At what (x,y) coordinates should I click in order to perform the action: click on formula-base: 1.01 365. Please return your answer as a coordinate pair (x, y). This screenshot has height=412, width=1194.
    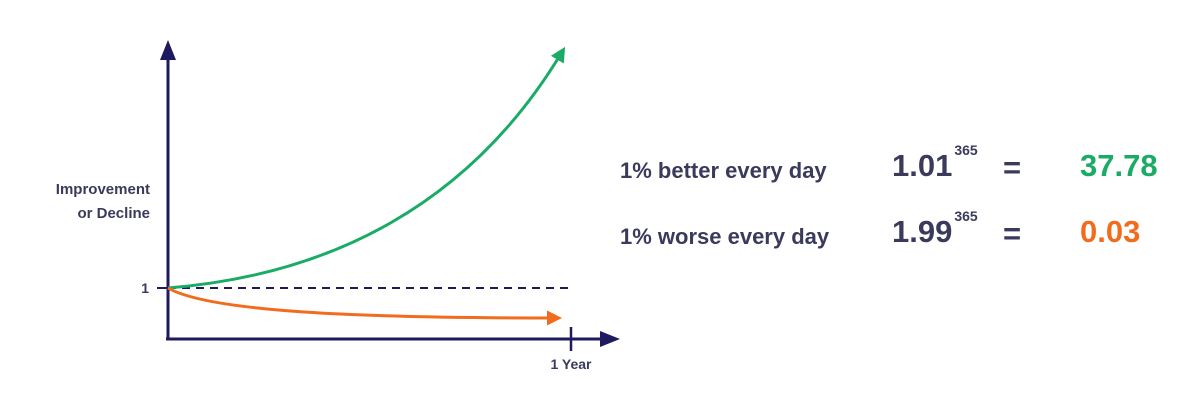
    Looking at the image, I should click on (935, 163).